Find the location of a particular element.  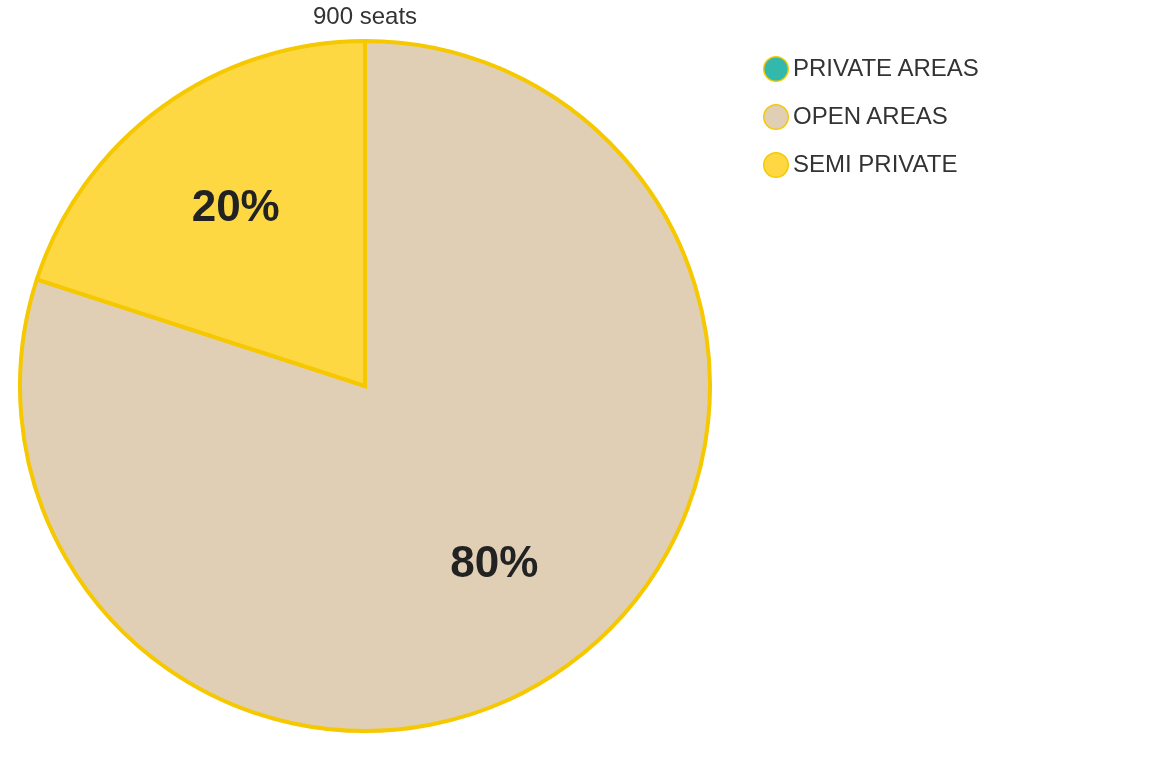

legend-label: SEMI PRIVATE is located at coordinates (875, 163).